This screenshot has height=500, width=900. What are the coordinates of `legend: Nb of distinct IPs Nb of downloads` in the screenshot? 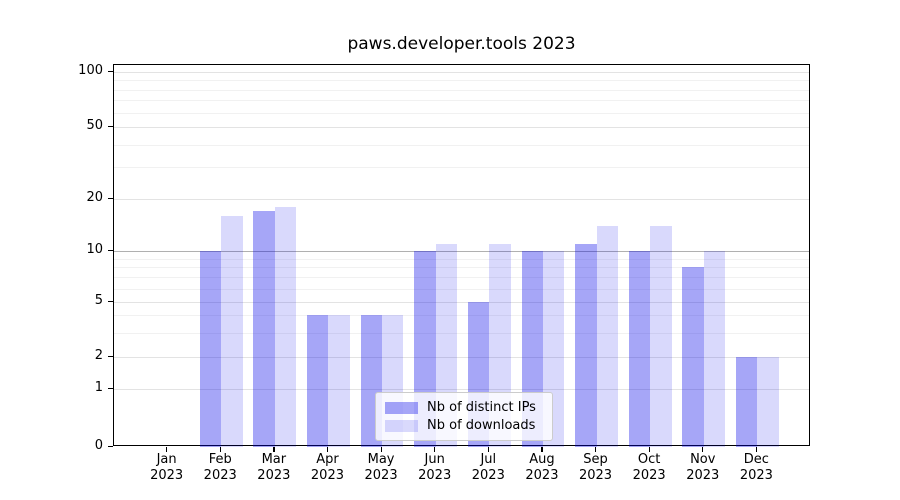 It's located at (464, 416).